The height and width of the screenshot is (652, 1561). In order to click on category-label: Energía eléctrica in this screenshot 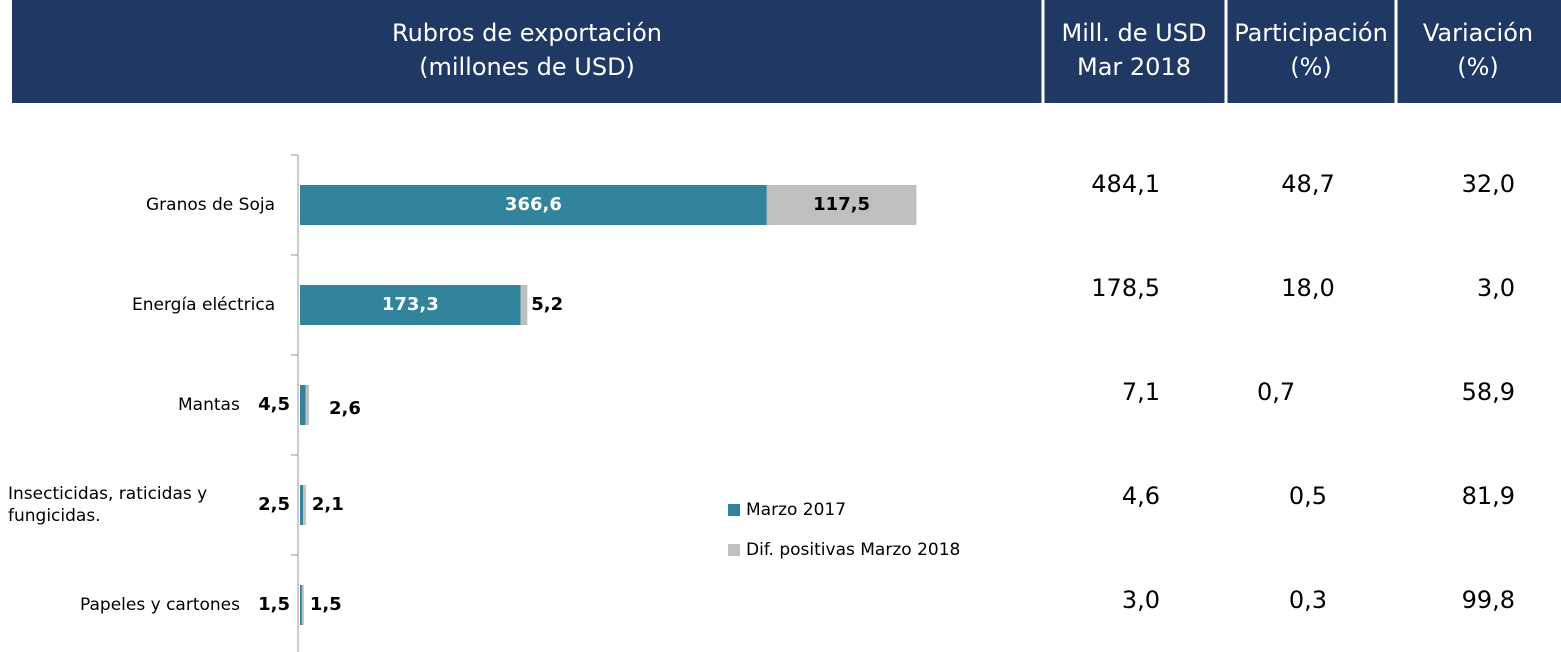, I will do `click(204, 305)`.